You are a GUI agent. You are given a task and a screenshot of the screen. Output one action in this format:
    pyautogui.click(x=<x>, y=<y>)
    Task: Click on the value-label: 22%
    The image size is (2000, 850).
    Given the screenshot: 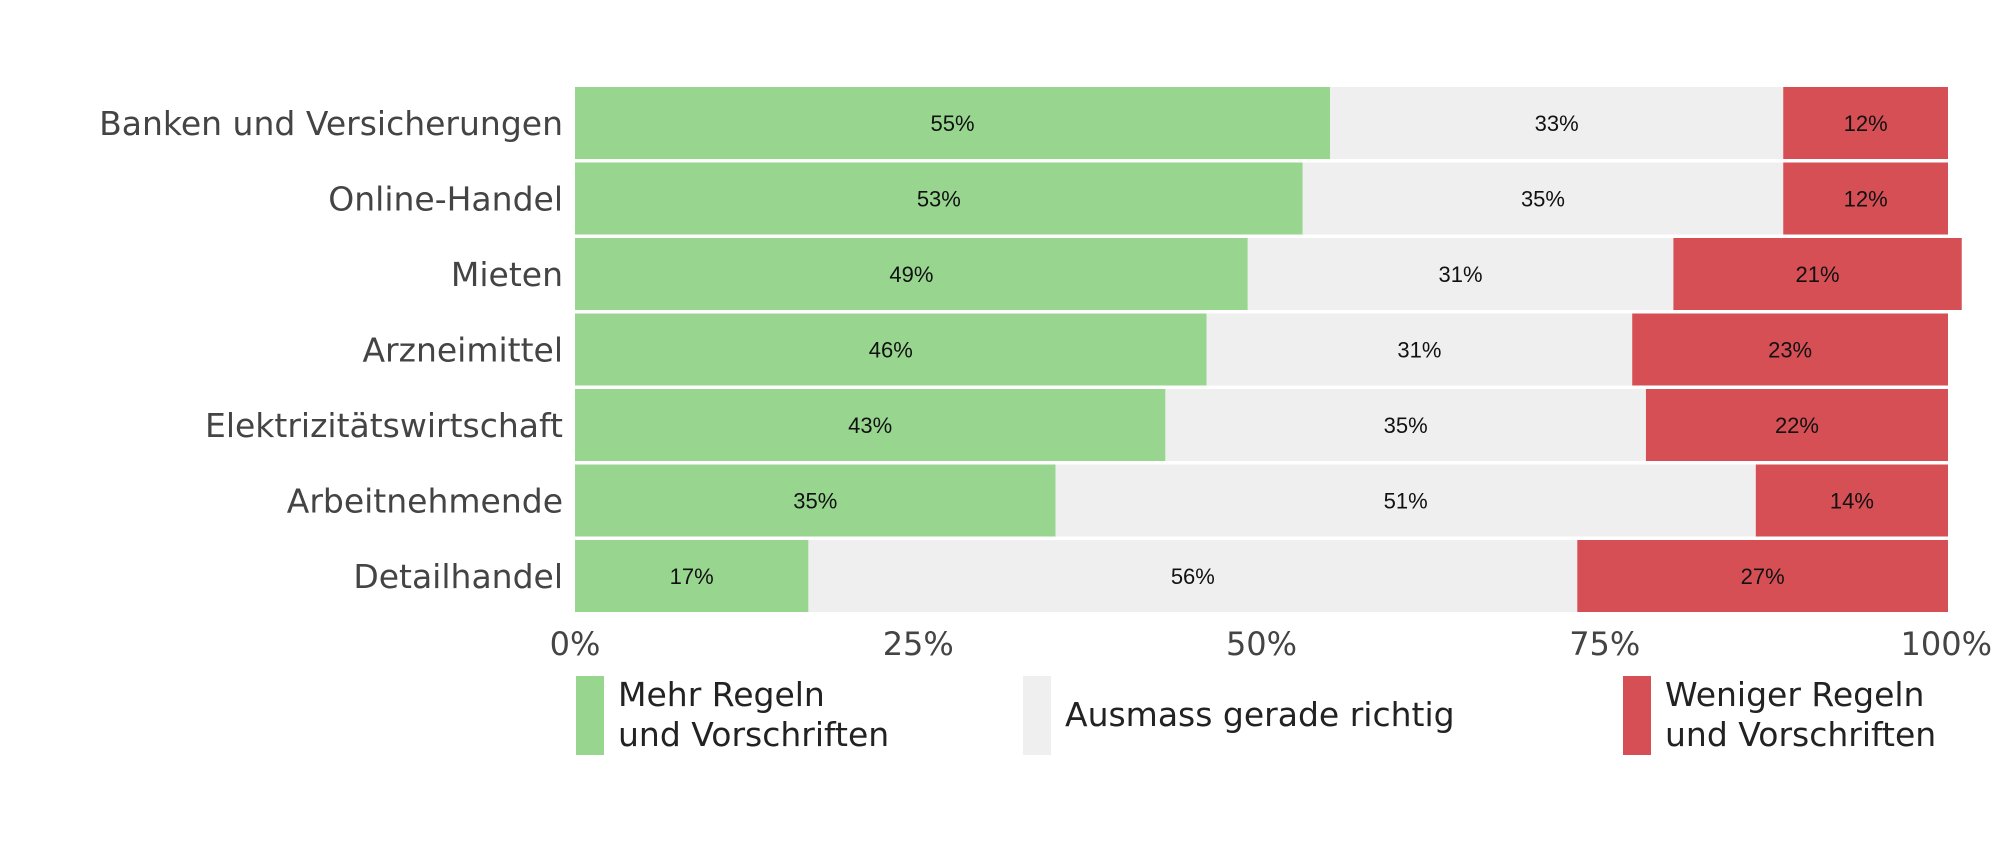 What is the action you would take?
    pyautogui.click(x=1797, y=425)
    